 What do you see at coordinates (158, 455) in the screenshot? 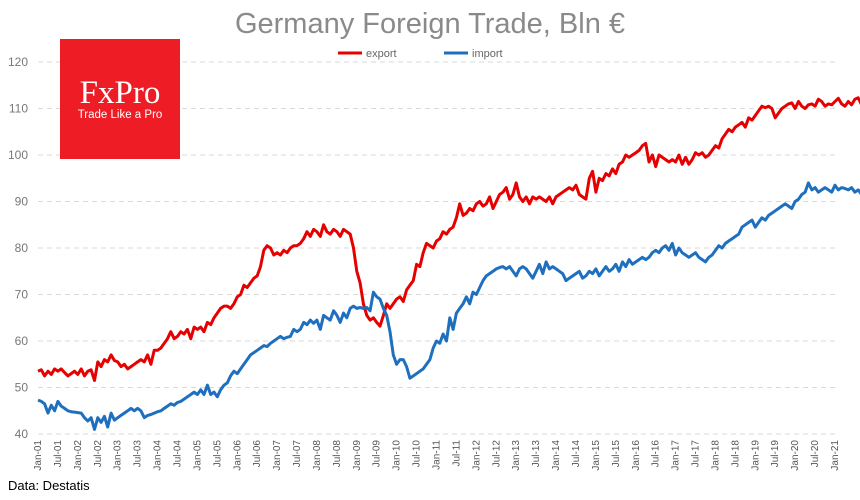
I see `x-tick-label: Jan-04` at bounding box center [158, 455].